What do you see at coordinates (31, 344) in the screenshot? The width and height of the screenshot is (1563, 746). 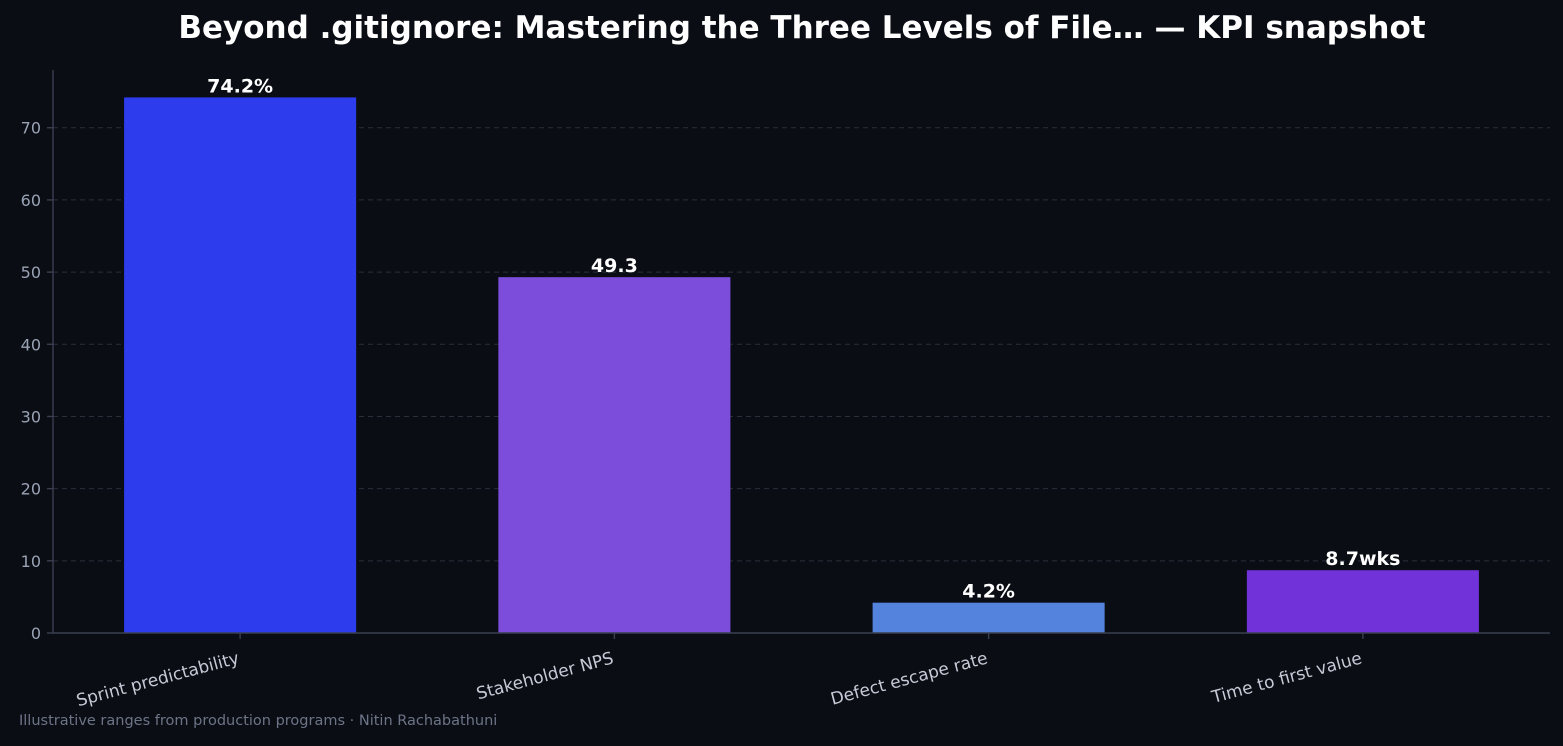 I see `y-tick-label-4: 40` at bounding box center [31, 344].